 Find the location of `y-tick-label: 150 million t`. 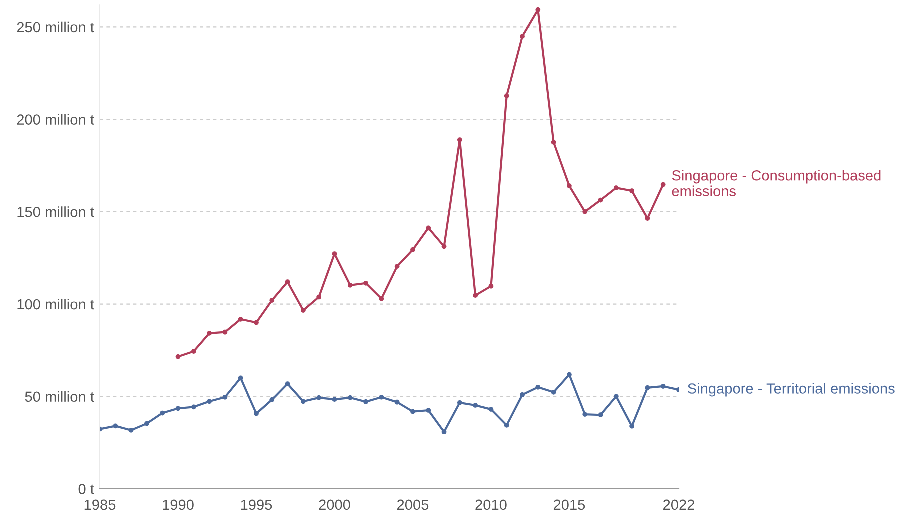

y-tick-label: 150 million t is located at coordinates (56, 212).